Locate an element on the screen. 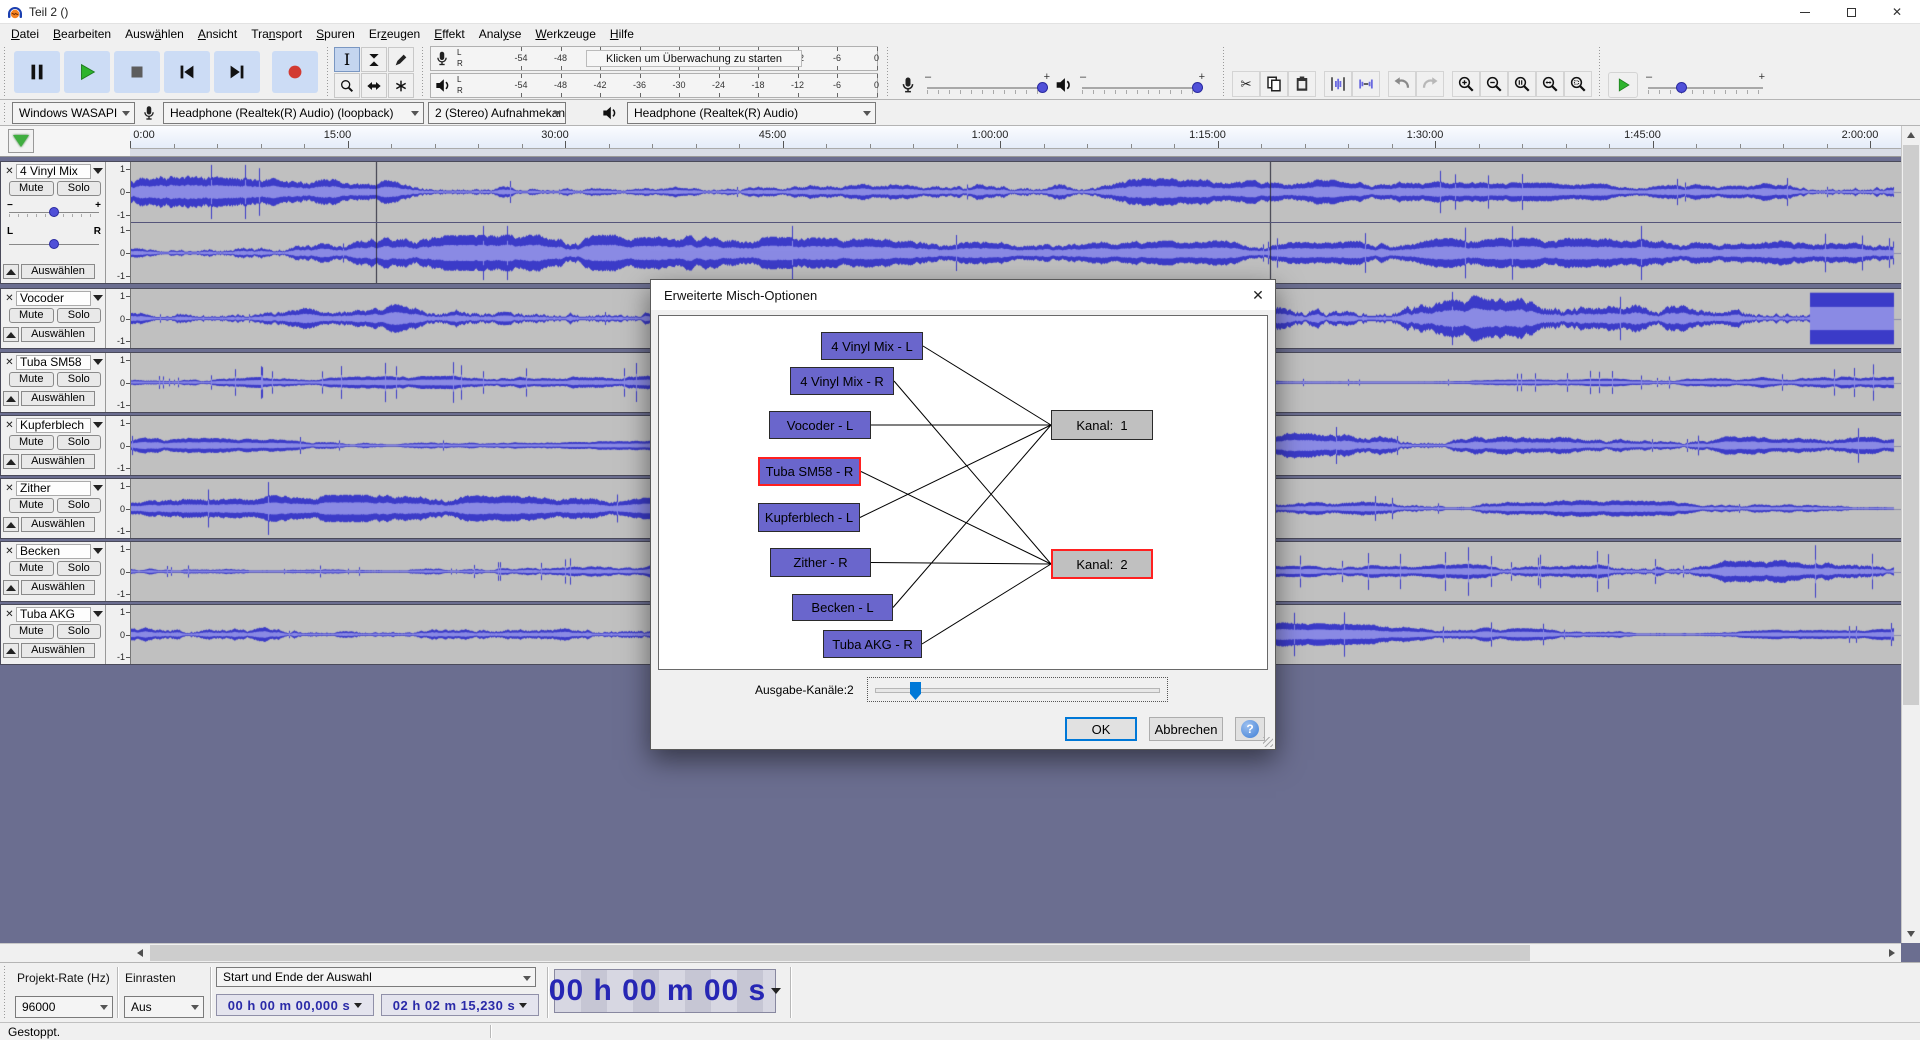 The height and width of the screenshot is (1040, 1920). menu-effekt: Effekt is located at coordinates (449, 34).